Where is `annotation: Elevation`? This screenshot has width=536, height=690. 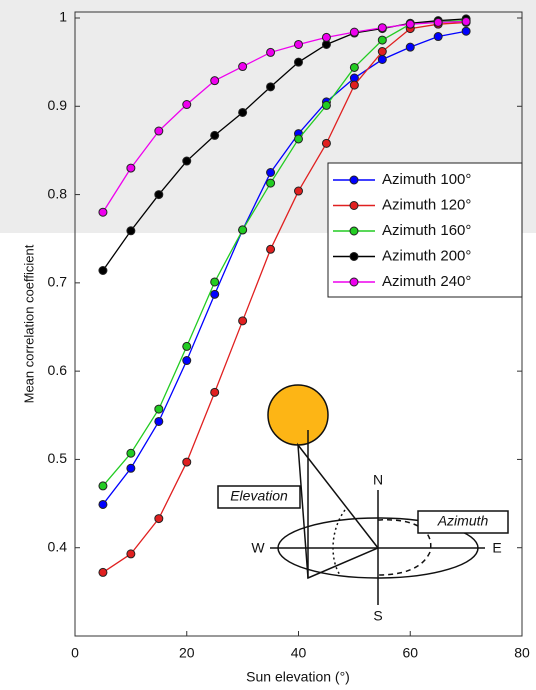 annotation: Elevation is located at coordinates (259, 496).